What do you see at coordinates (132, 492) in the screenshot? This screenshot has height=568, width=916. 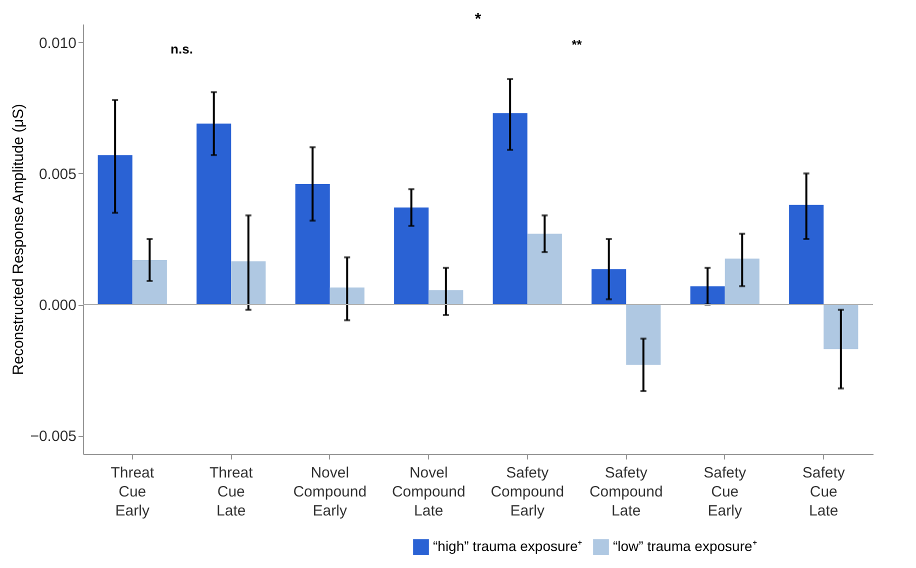 I see `x-tick-label: Threat Cue Early` at bounding box center [132, 492].